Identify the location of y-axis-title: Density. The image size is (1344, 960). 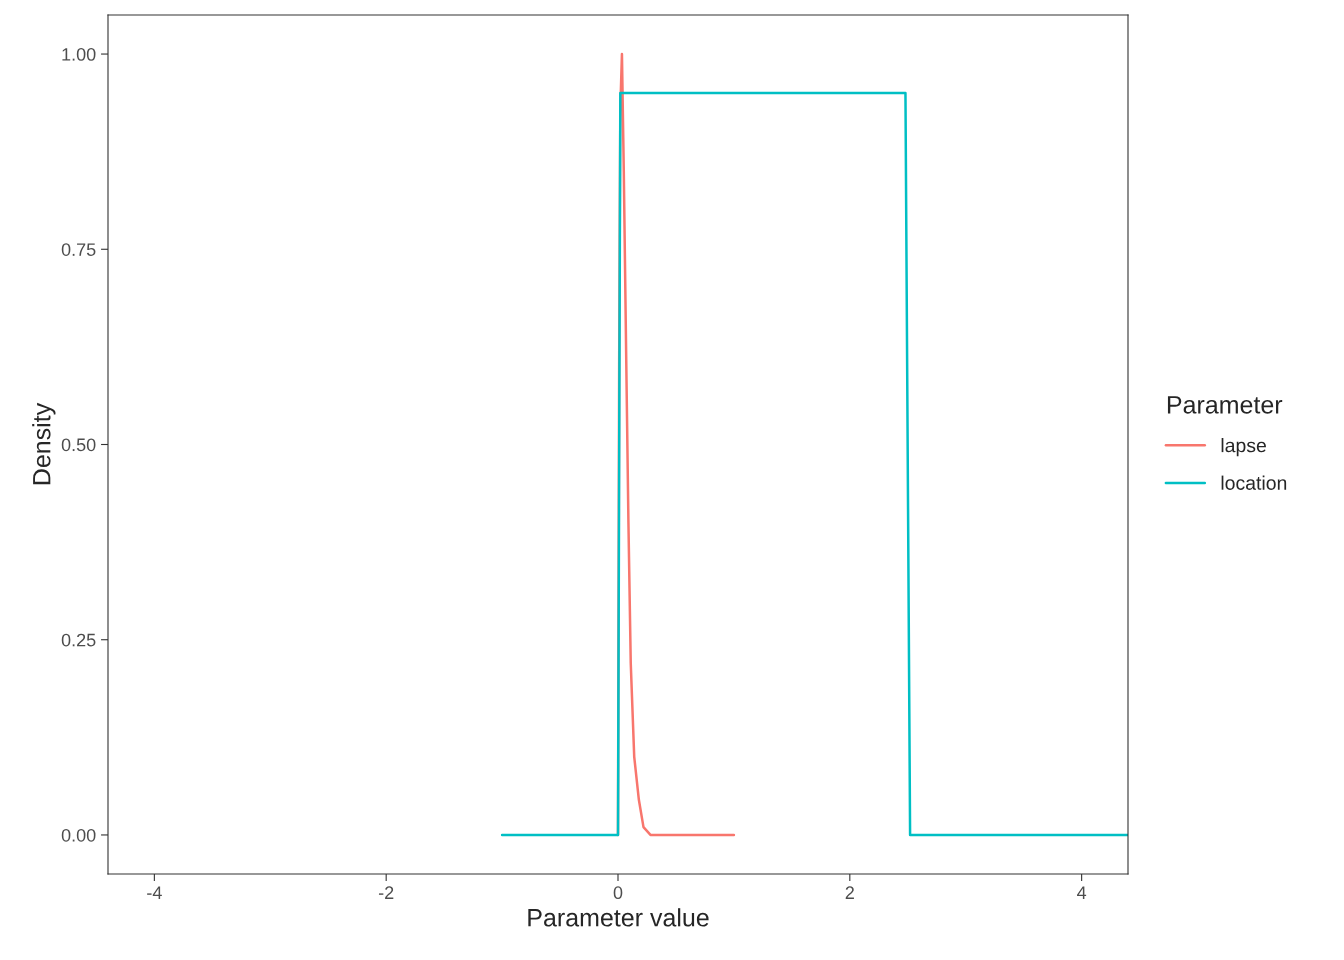
(44, 443).